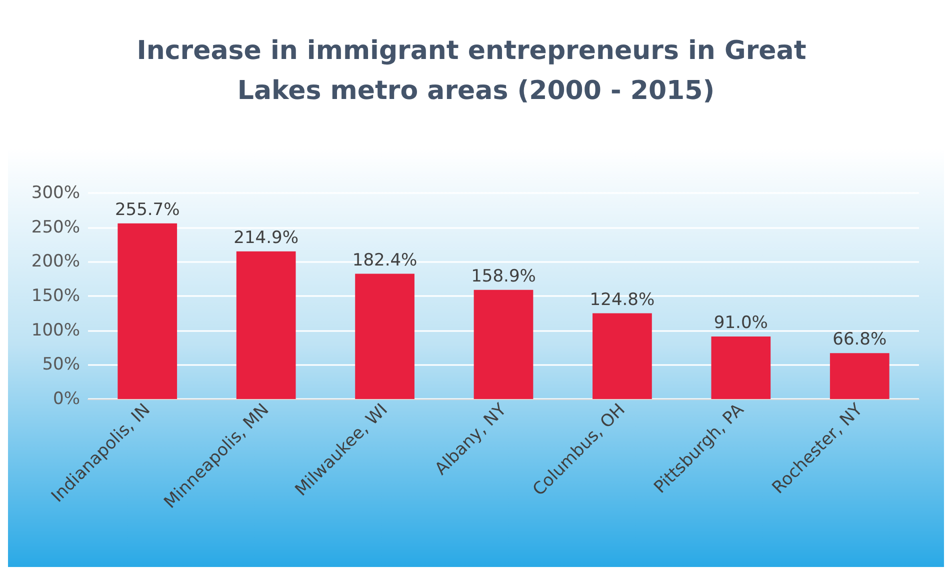 The image size is (952, 575). What do you see at coordinates (622, 300) in the screenshot?
I see `data-label: 124.8%` at bounding box center [622, 300].